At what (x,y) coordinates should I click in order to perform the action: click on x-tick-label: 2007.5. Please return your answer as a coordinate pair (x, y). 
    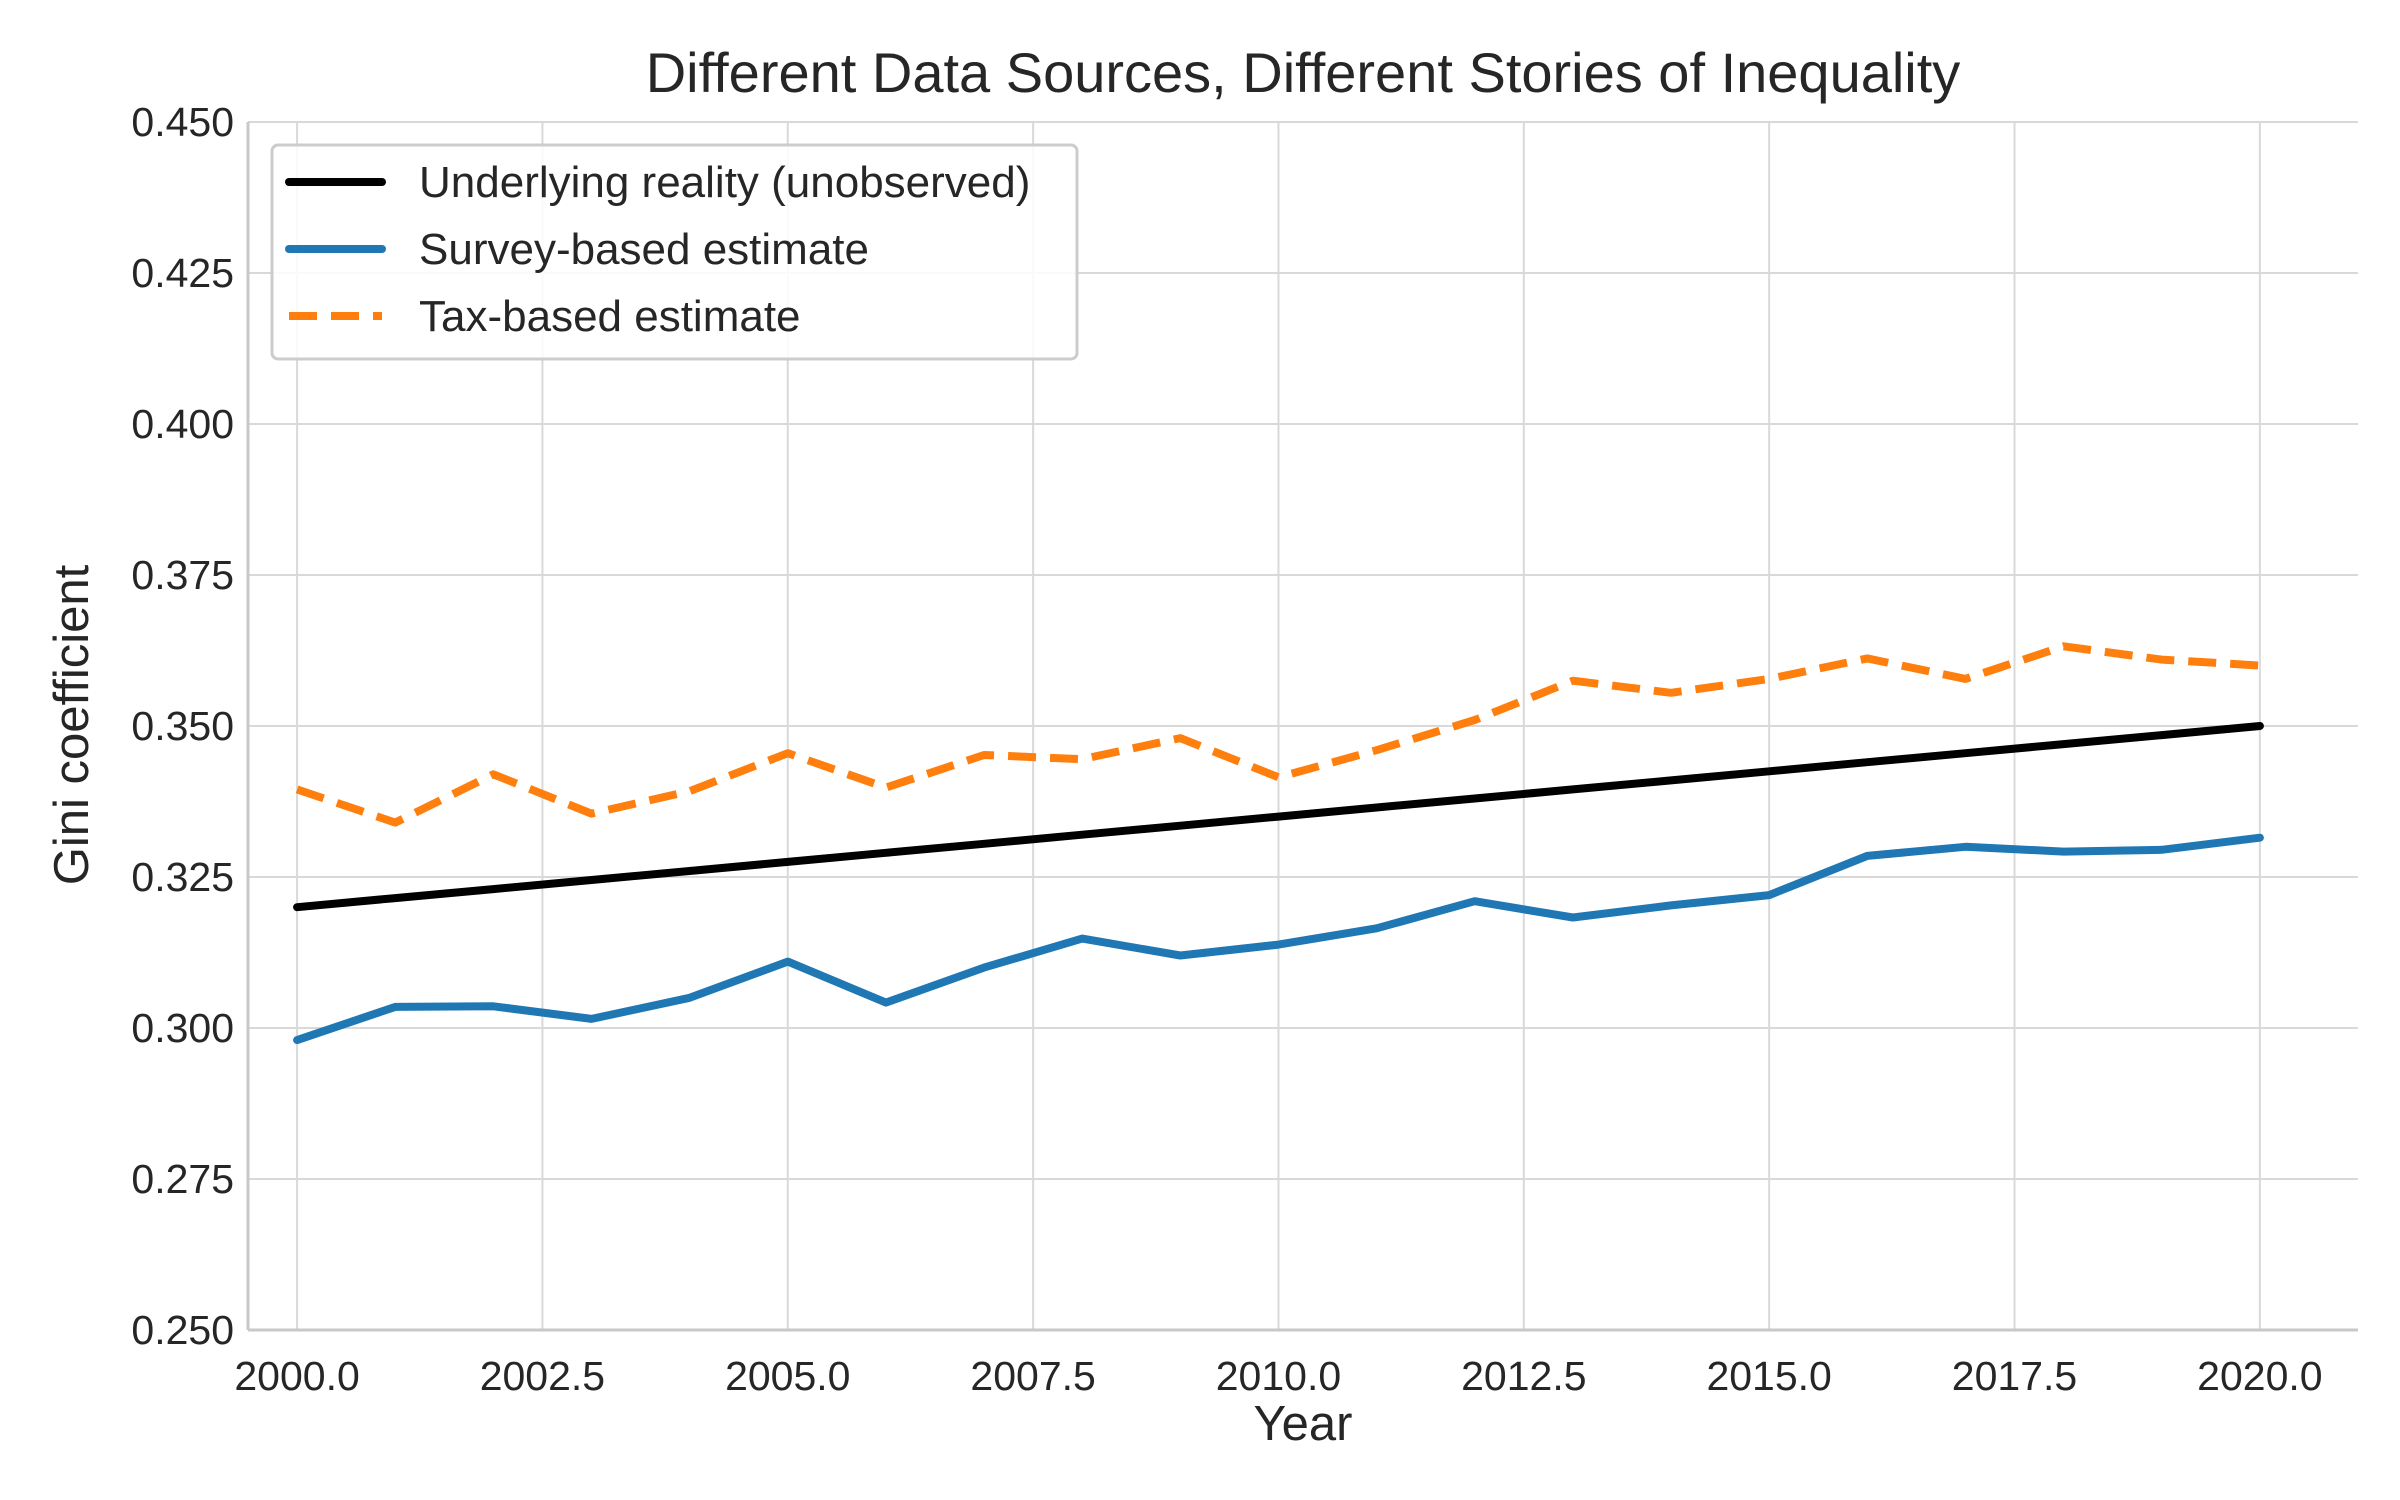
    Looking at the image, I should click on (1032, 1376).